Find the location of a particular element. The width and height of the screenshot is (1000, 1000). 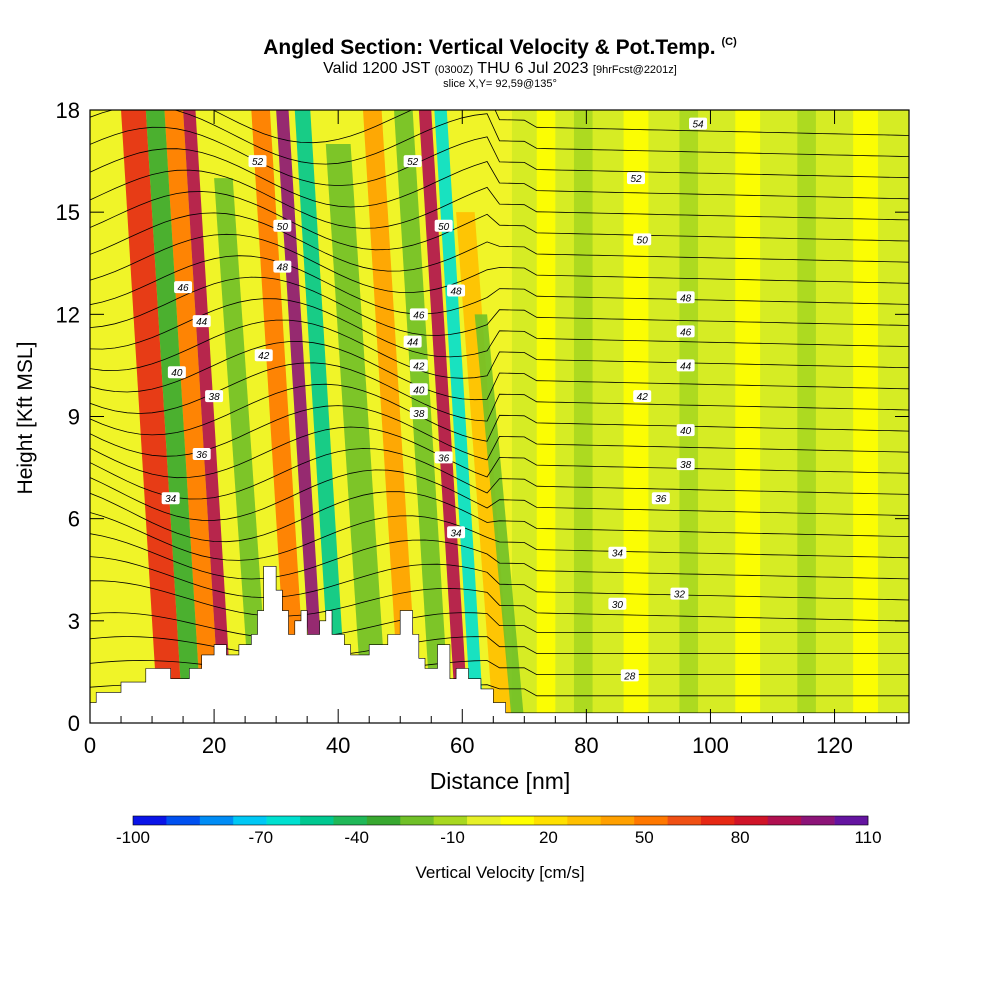

colorbar-tick-label: -100 is located at coordinates (133, 837).